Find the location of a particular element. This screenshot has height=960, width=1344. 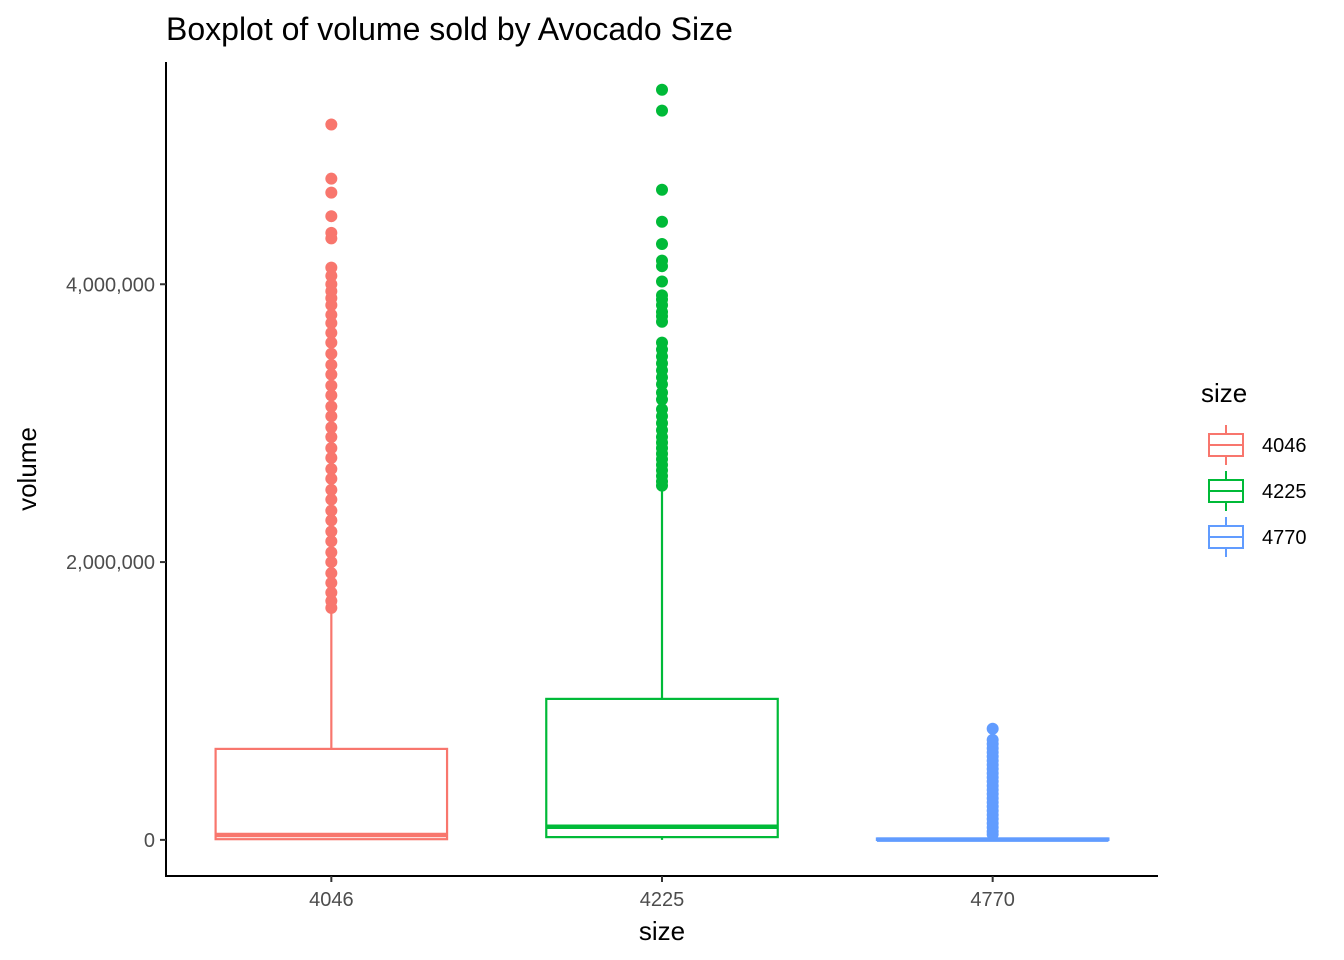

legend: size 4046 4225 4770 is located at coordinates (1254, 467).